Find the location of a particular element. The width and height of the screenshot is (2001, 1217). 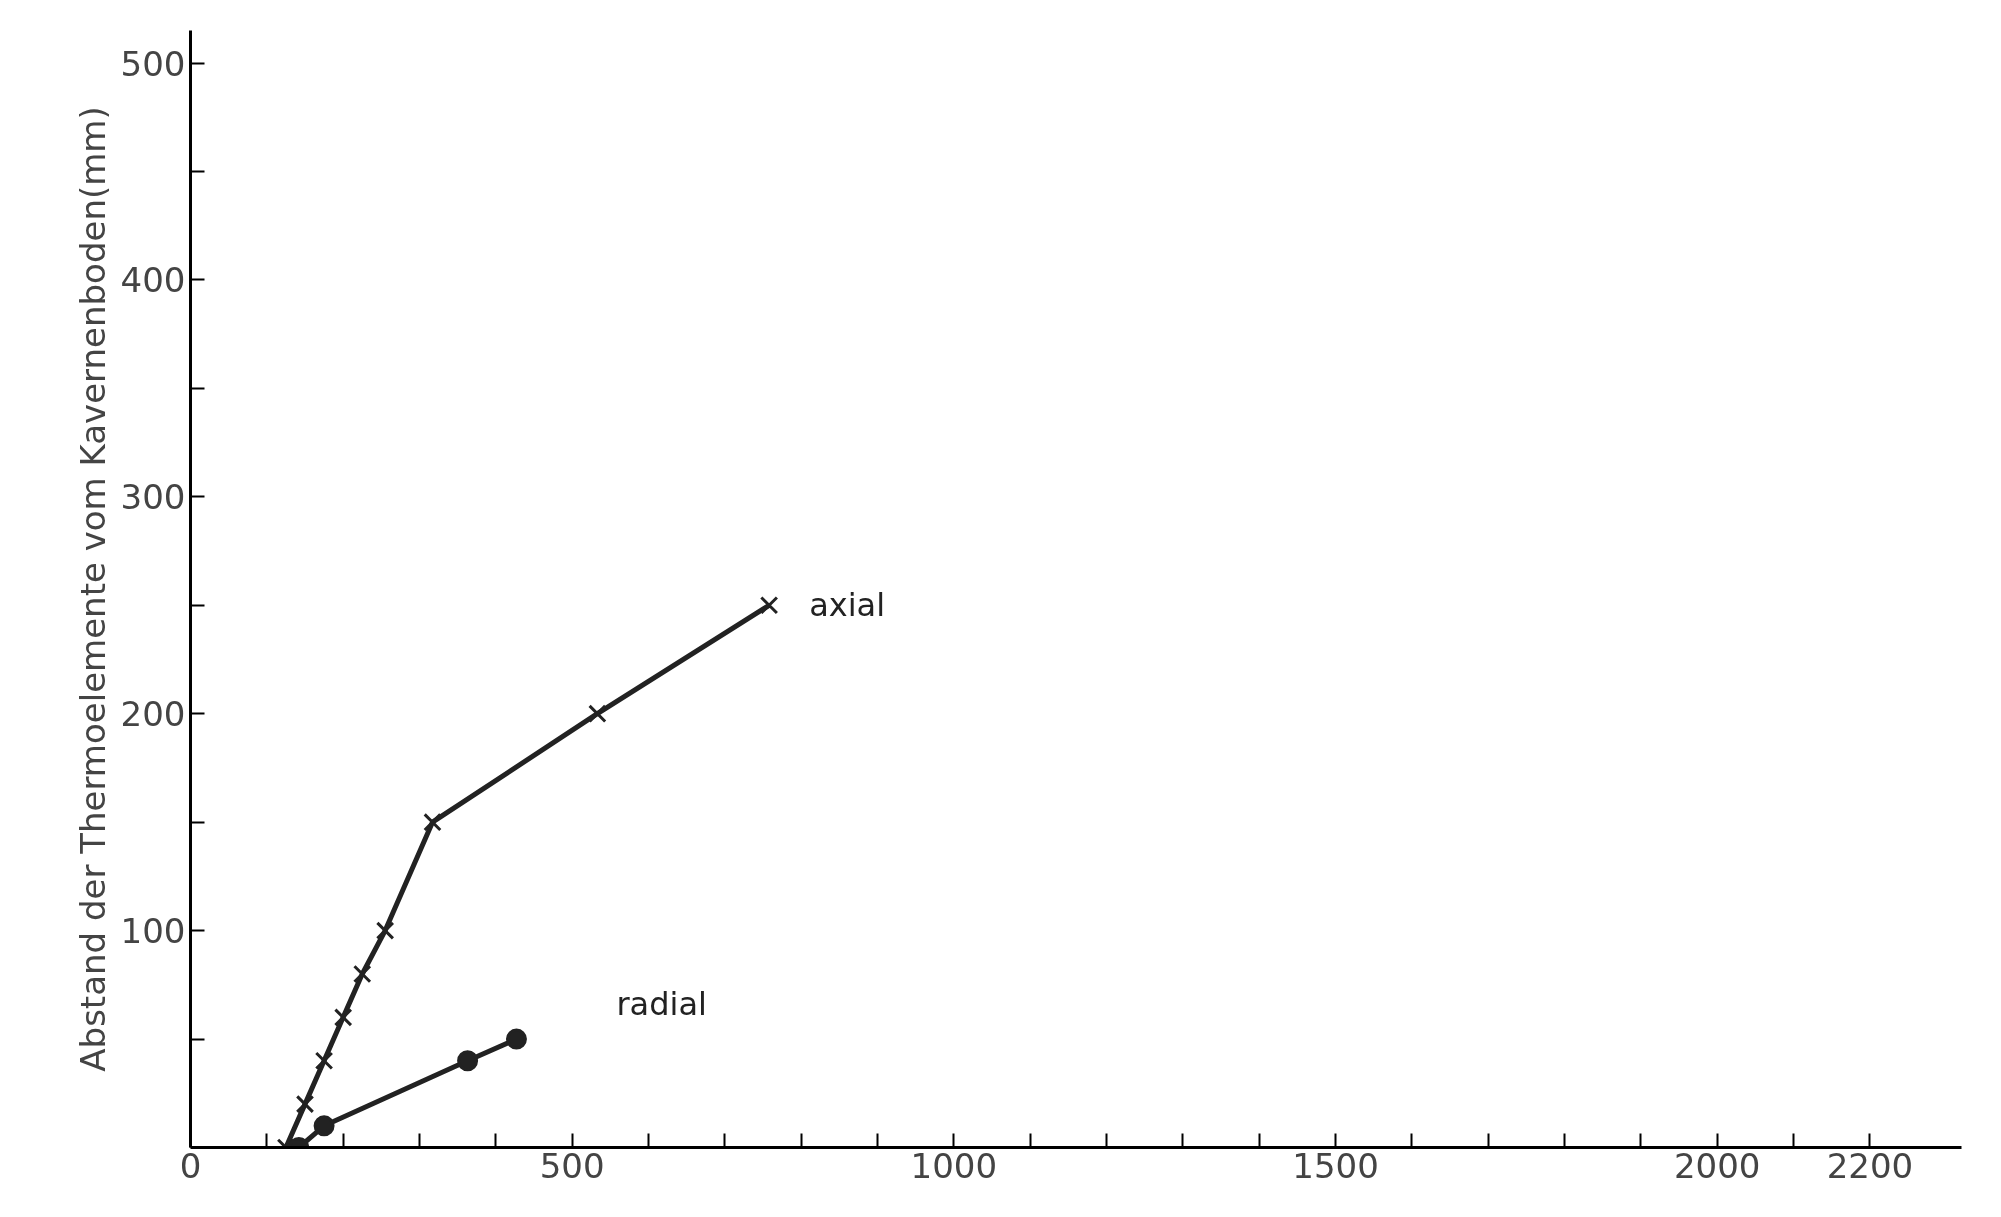

x-tick-label: 2200 is located at coordinates (1870, 1165).